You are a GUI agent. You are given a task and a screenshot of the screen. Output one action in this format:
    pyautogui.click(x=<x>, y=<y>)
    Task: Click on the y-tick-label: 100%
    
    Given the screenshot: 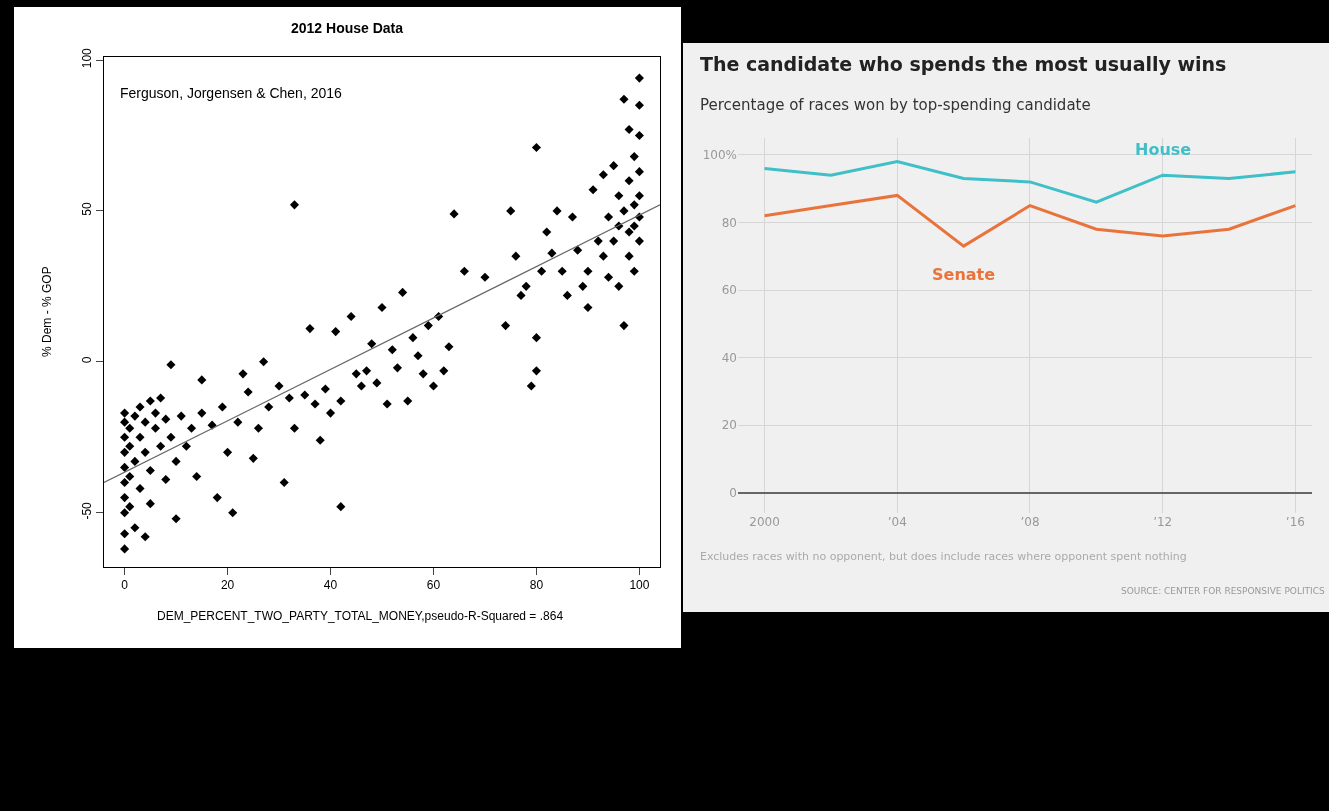 What is the action you would take?
    pyautogui.click(x=719, y=155)
    